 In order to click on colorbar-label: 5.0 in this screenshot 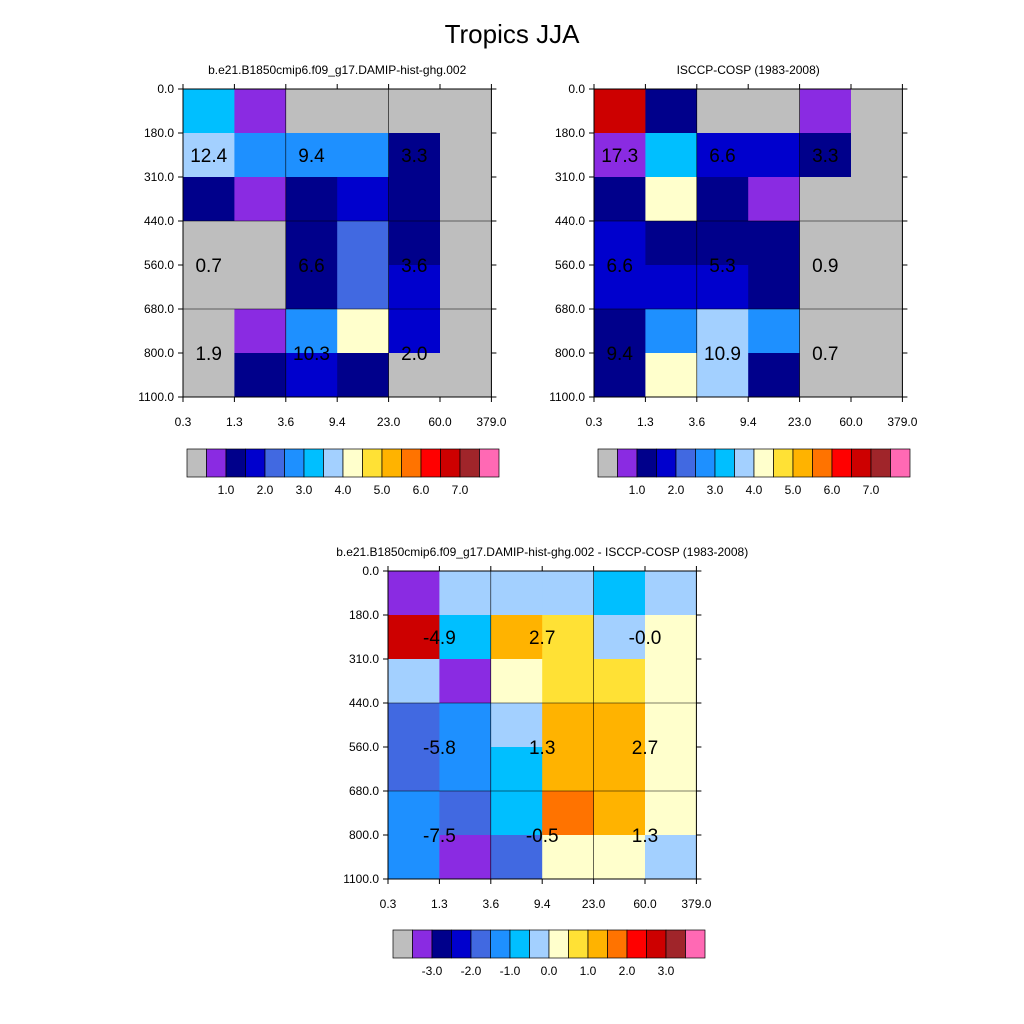, I will do `click(793, 490)`.